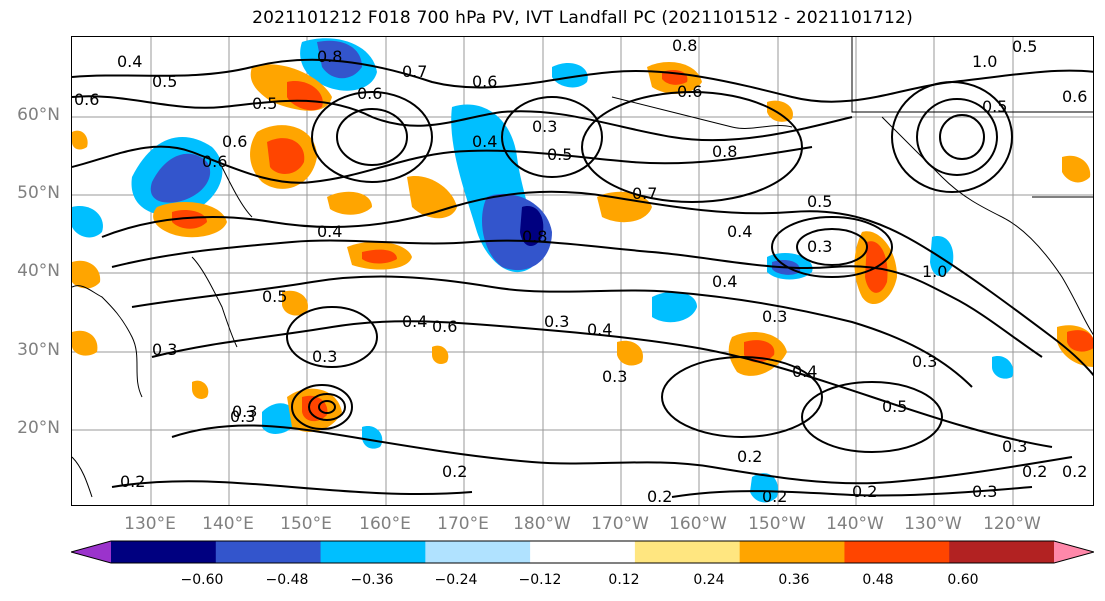 This screenshot has height=601, width=1105. What do you see at coordinates (372, 580) in the screenshot?
I see `colorbar-tick-label: −0.36` at bounding box center [372, 580].